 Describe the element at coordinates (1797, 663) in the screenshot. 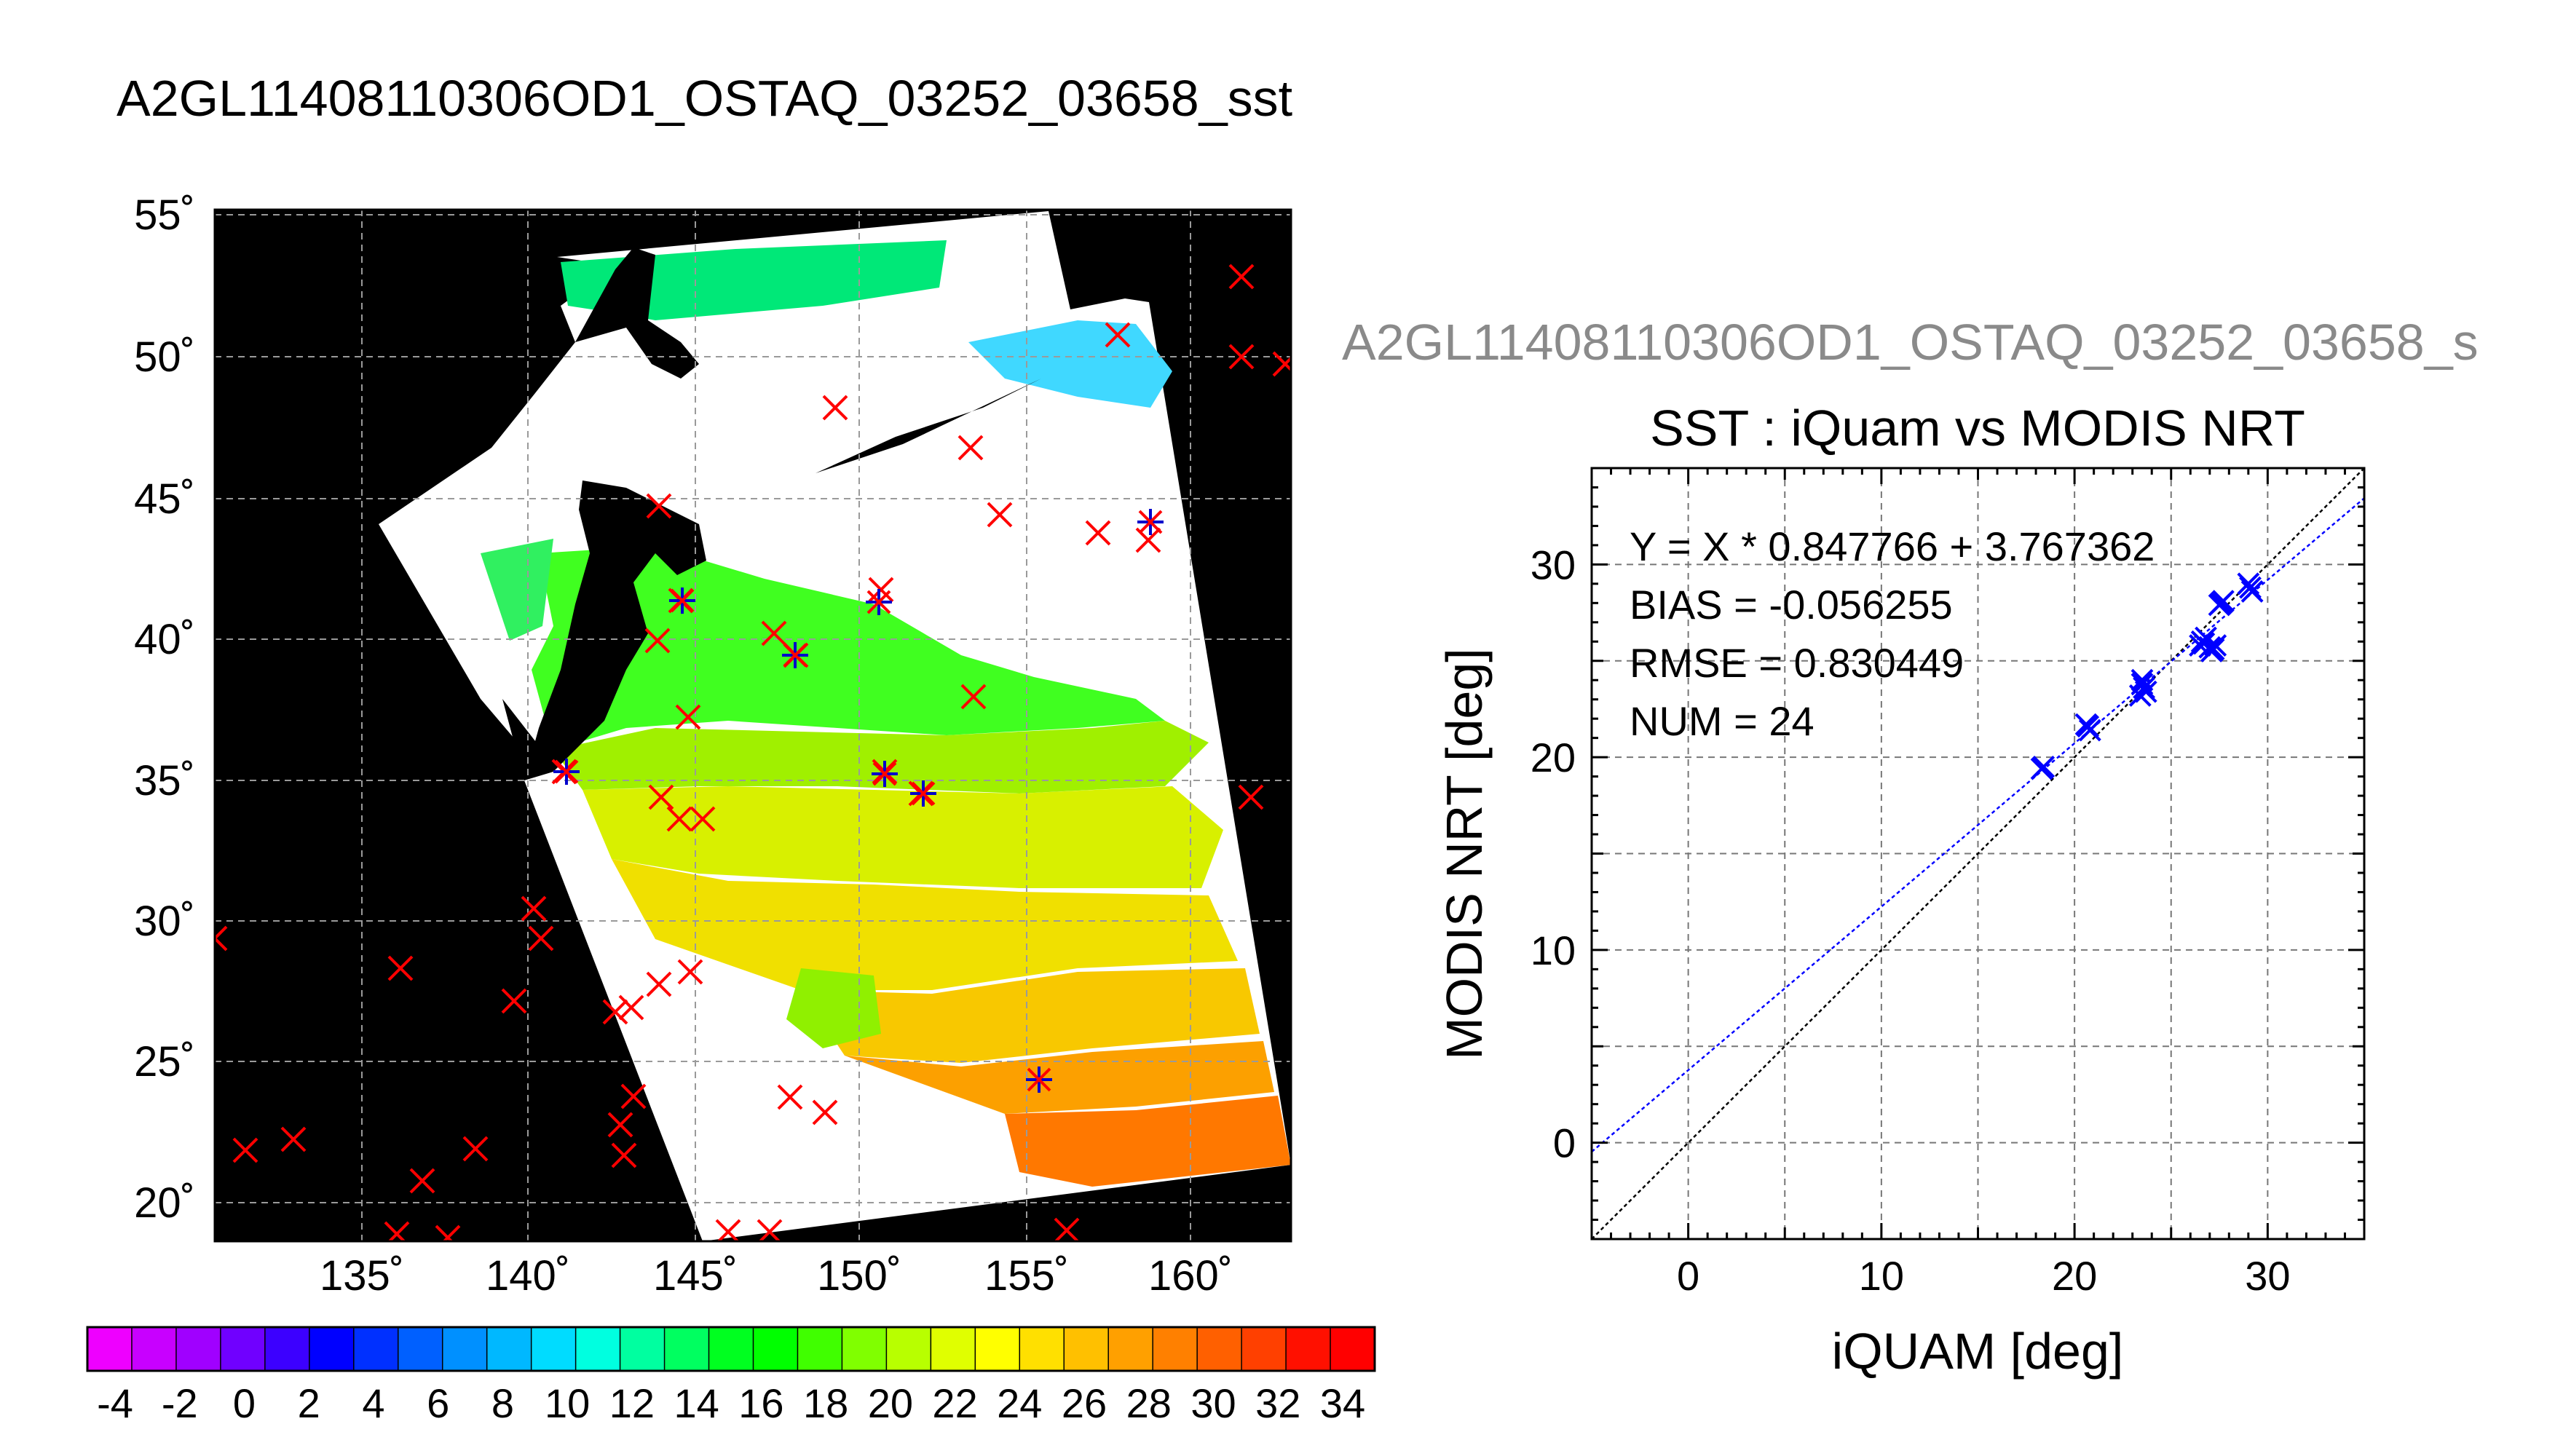

I see `rmse-value: RMSE = 0.830449` at that location.